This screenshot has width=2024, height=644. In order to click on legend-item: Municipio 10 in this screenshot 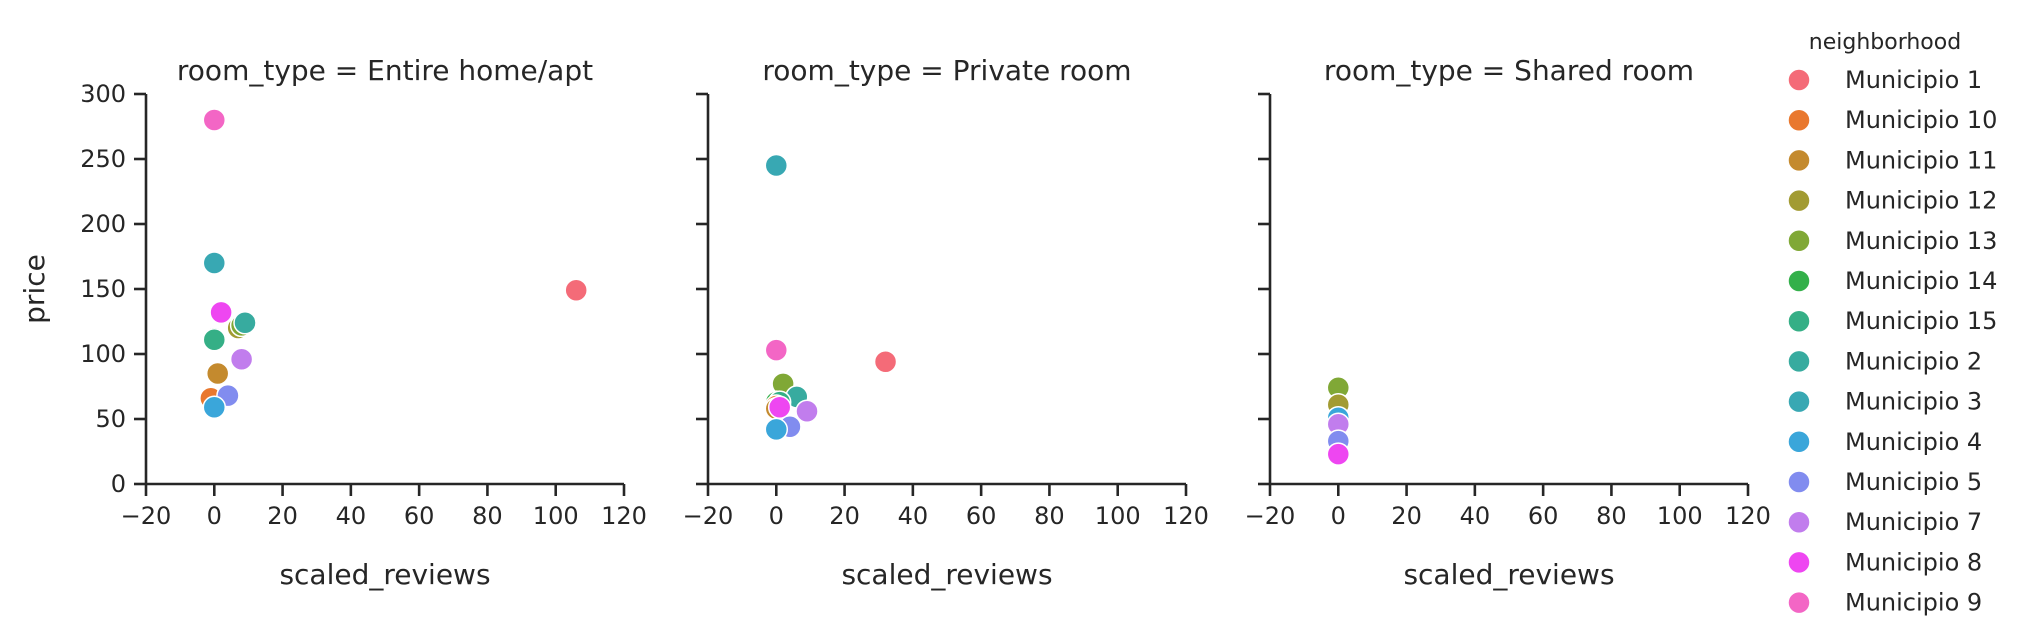, I will do `click(1892, 120)`.